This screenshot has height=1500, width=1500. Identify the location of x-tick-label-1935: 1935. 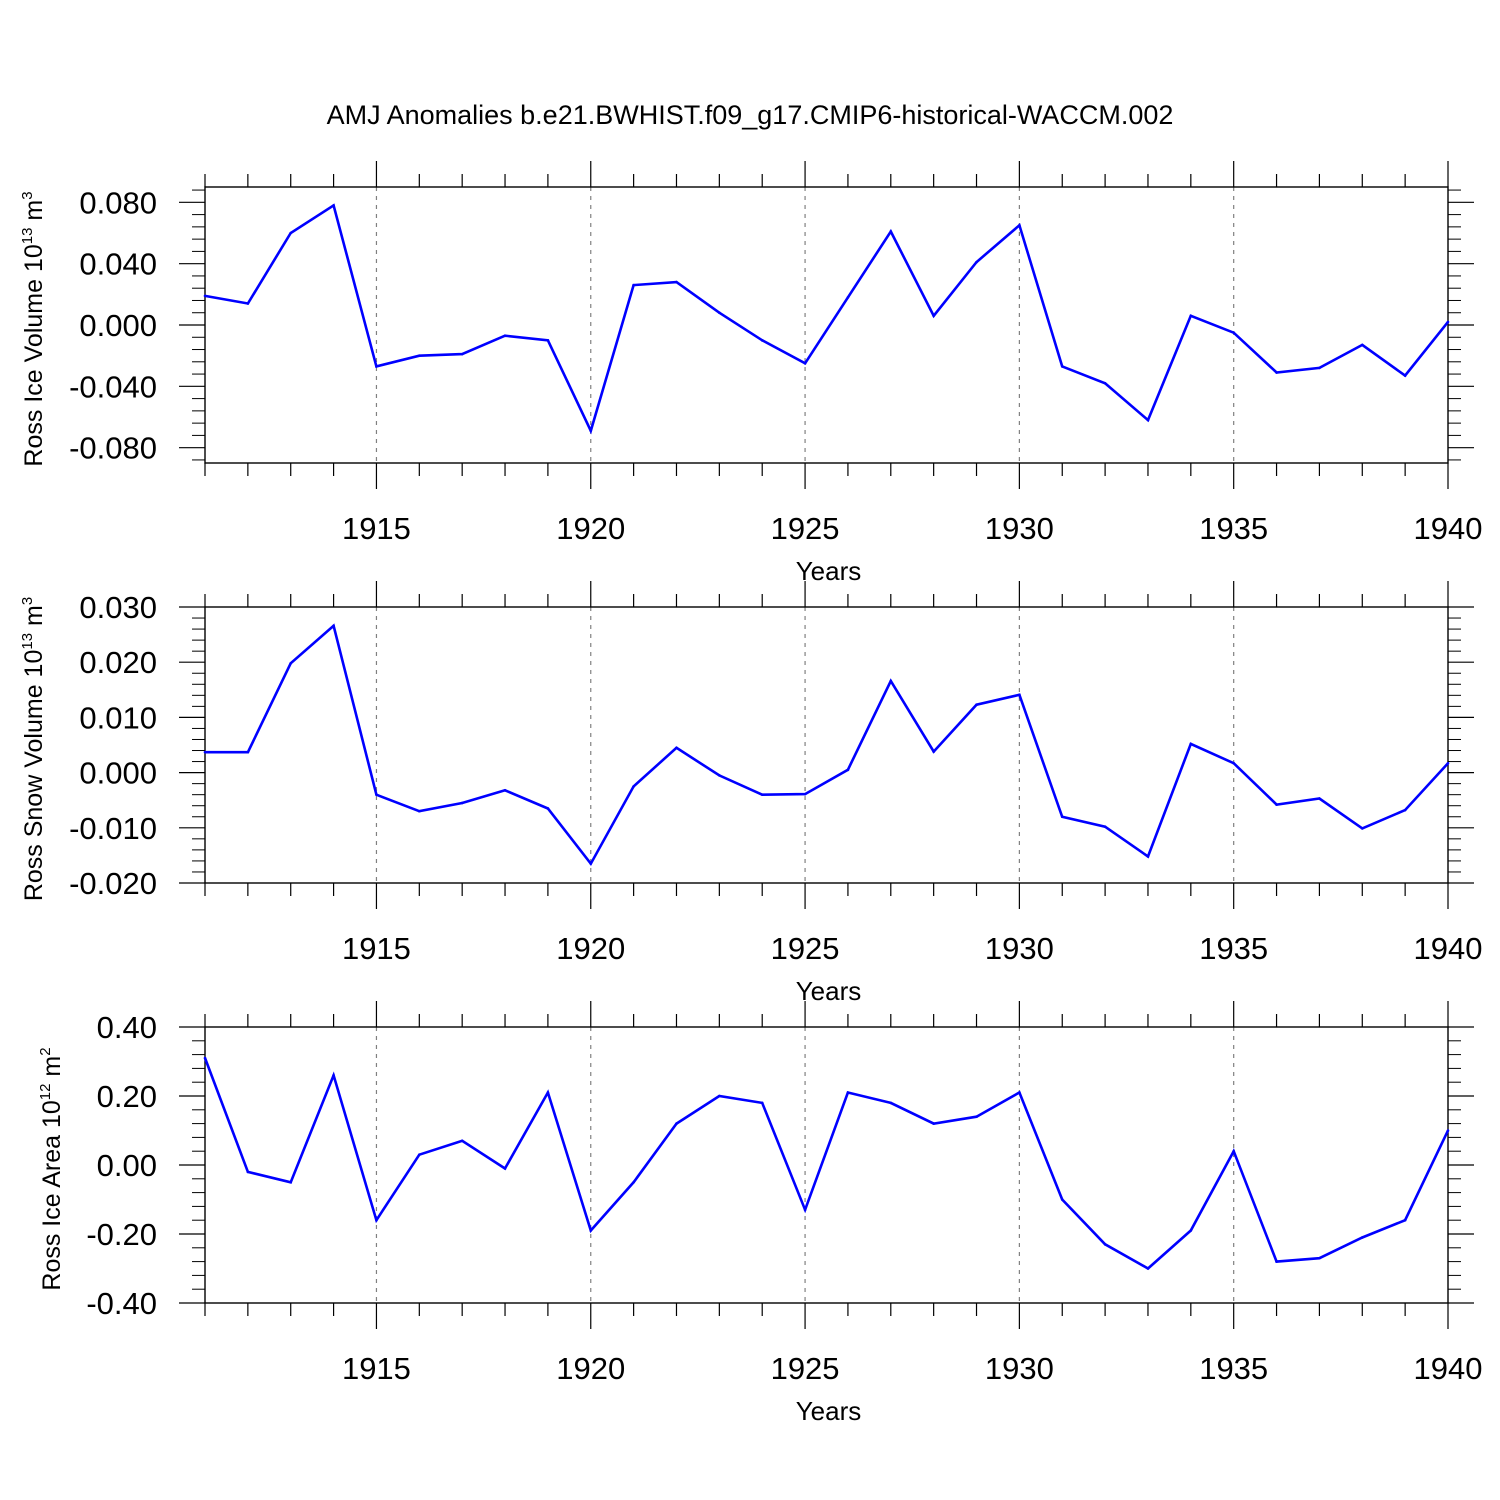
(1233, 948).